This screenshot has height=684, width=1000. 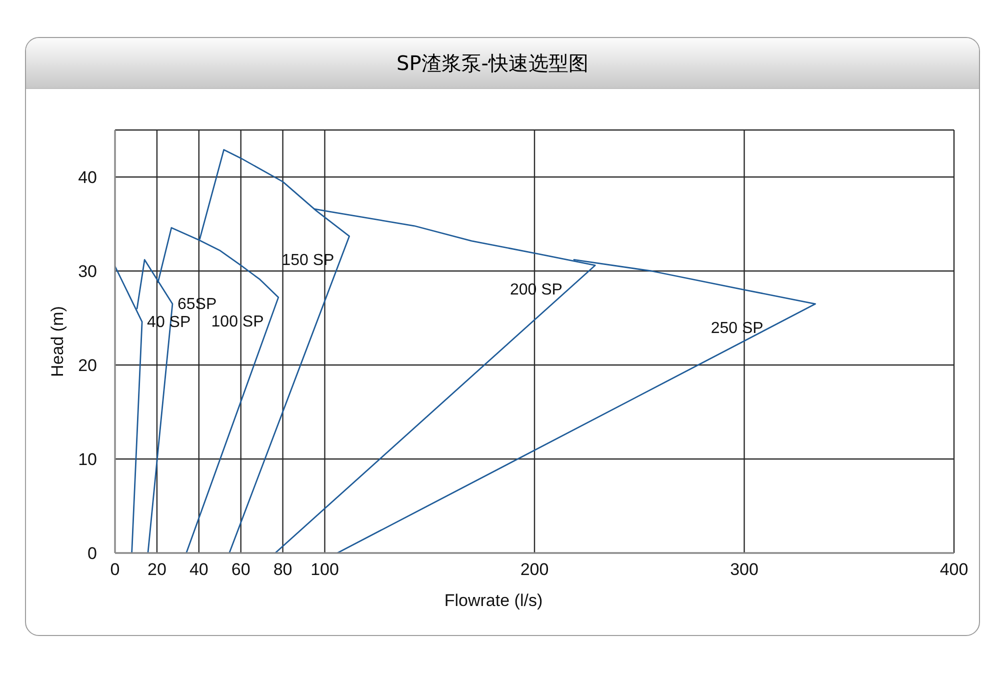 I want to click on y-axis-title: Head (m), so click(x=57, y=341).